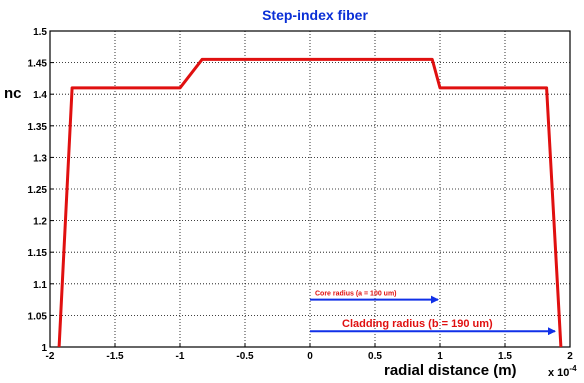 The image size is (584, 383). I want to click on x-tick-label: -0.5, so click(245, 356).